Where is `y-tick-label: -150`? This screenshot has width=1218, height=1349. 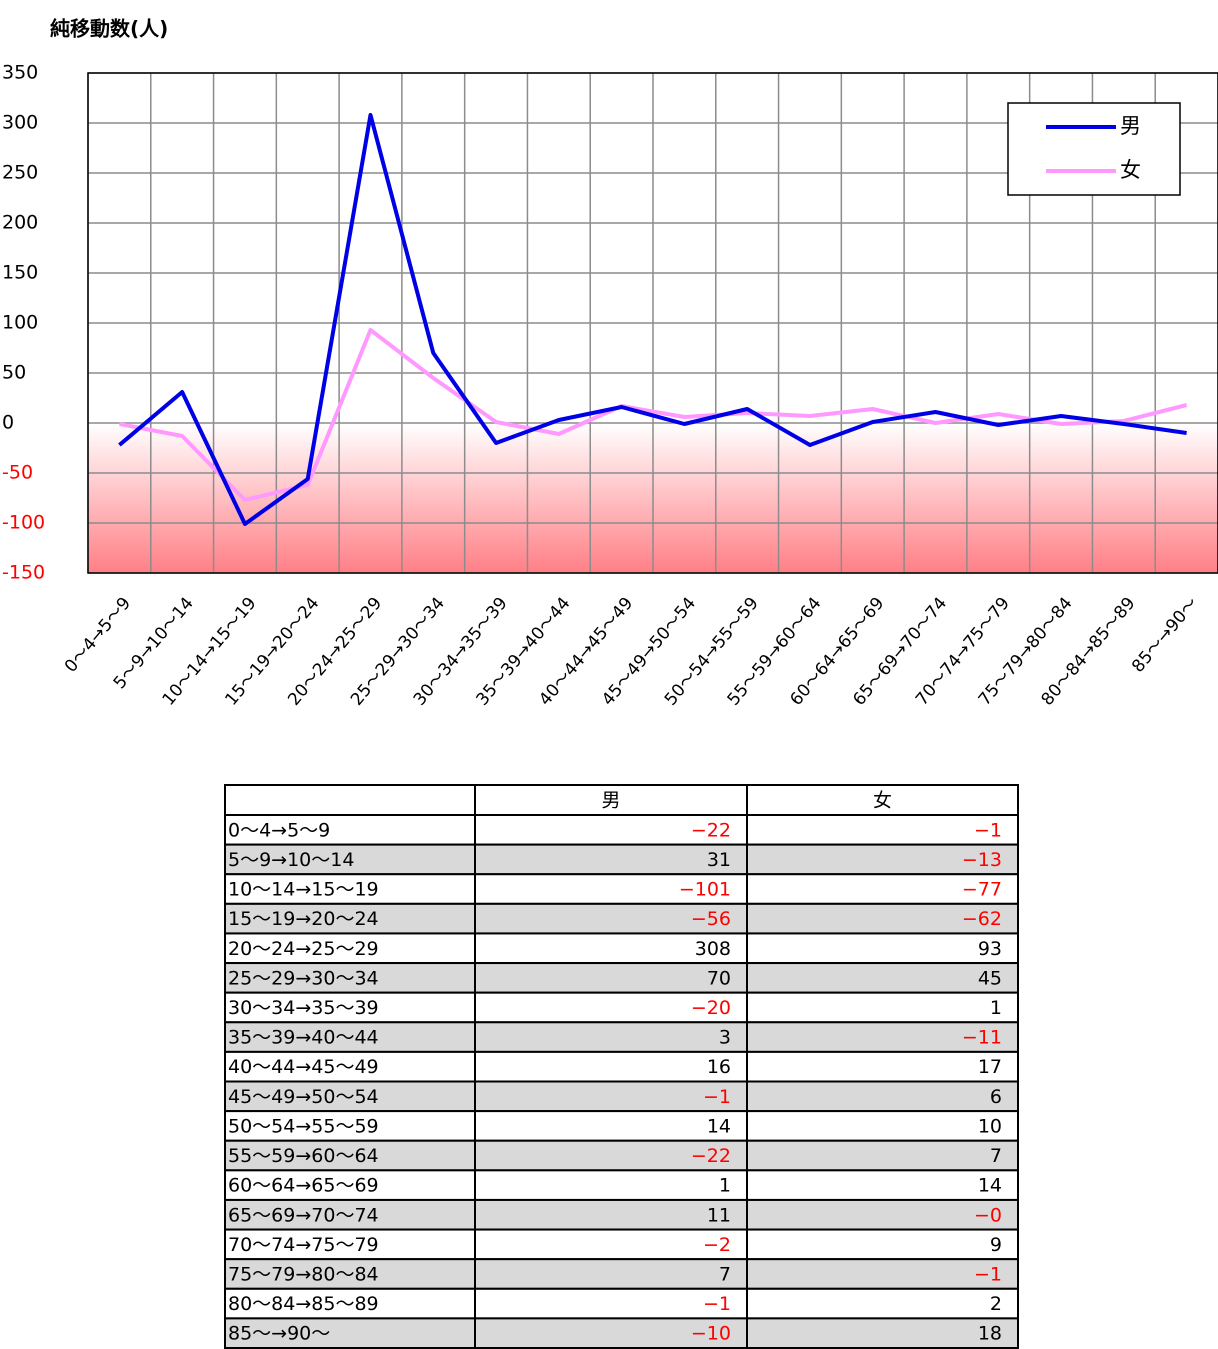 y-tick-label: -150 is located at coordinates (23, 573).